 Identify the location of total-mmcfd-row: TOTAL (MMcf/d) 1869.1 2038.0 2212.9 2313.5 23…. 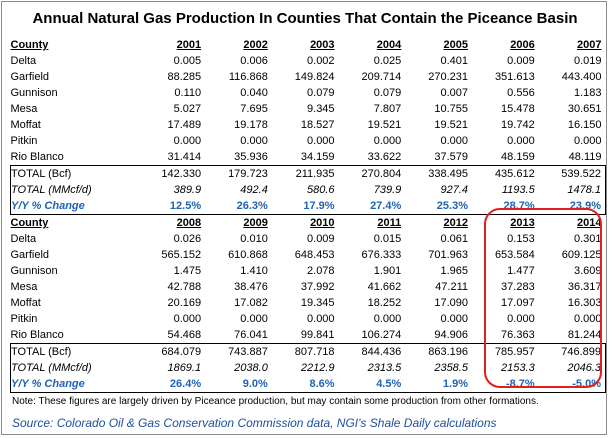
(308, 368).